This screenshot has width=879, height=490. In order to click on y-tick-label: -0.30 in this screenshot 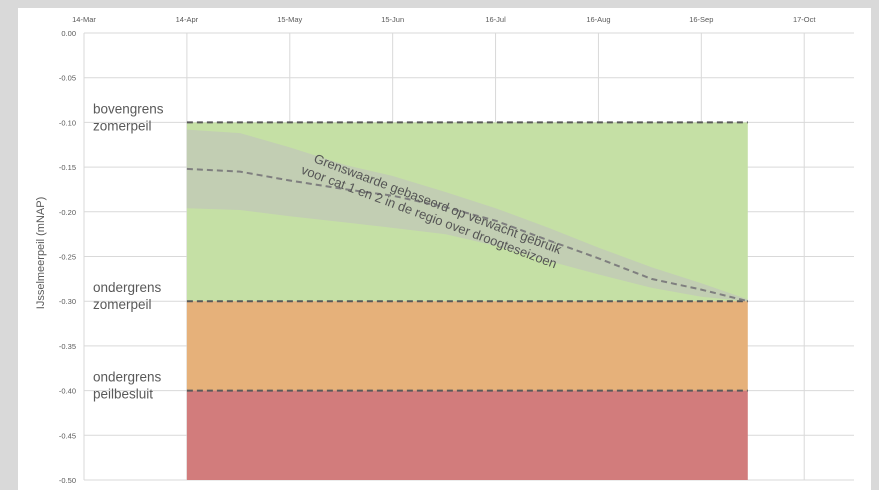, I will do `click(67, 301)`.